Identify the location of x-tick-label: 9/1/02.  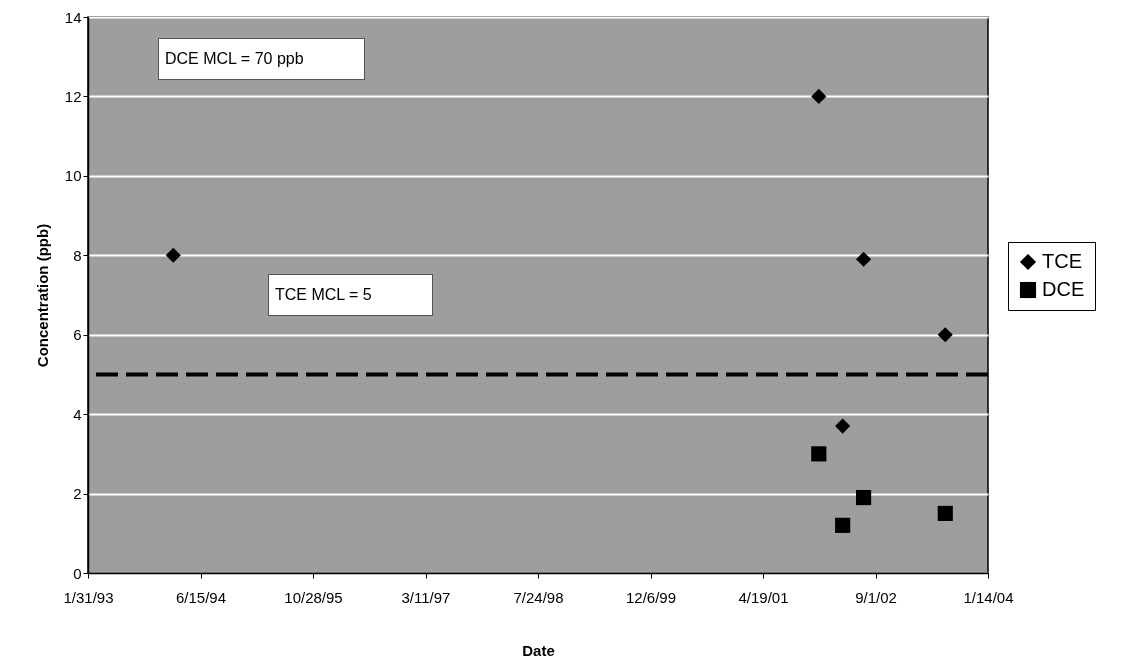
(876, 597).